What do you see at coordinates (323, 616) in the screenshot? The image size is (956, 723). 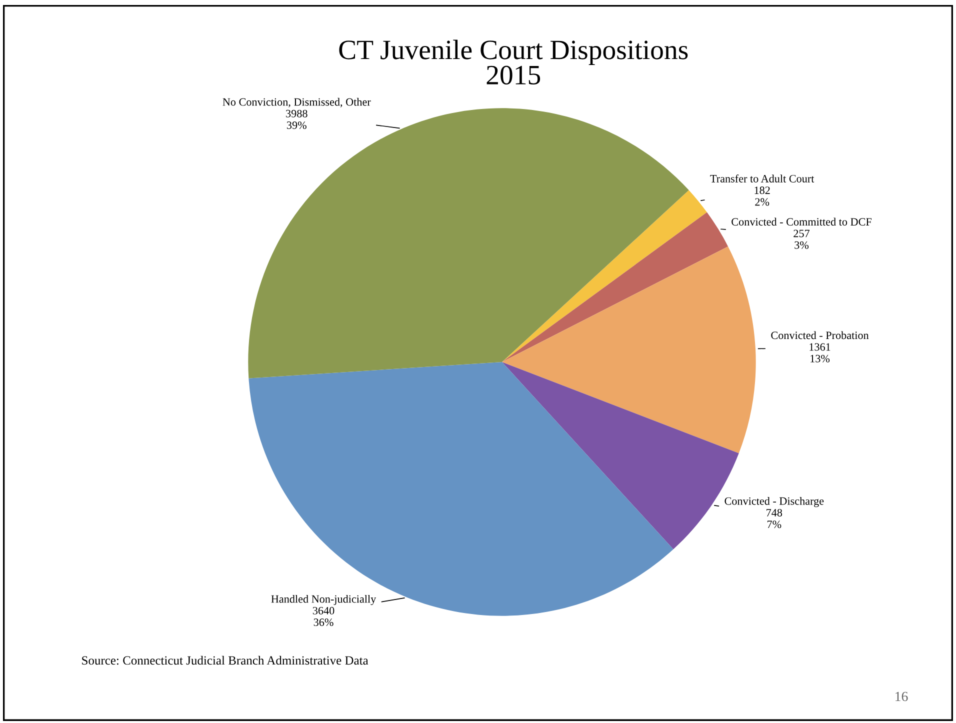 I see `data-label: 3640 36%` at bounding box center [323, 616].